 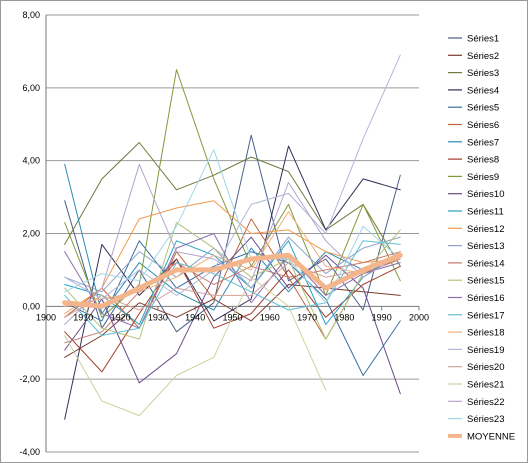 What do you see at coordinates (31, 88) in the screenshot?
I see `y-tick-label: 6,00` at bounding box center [31, 88].